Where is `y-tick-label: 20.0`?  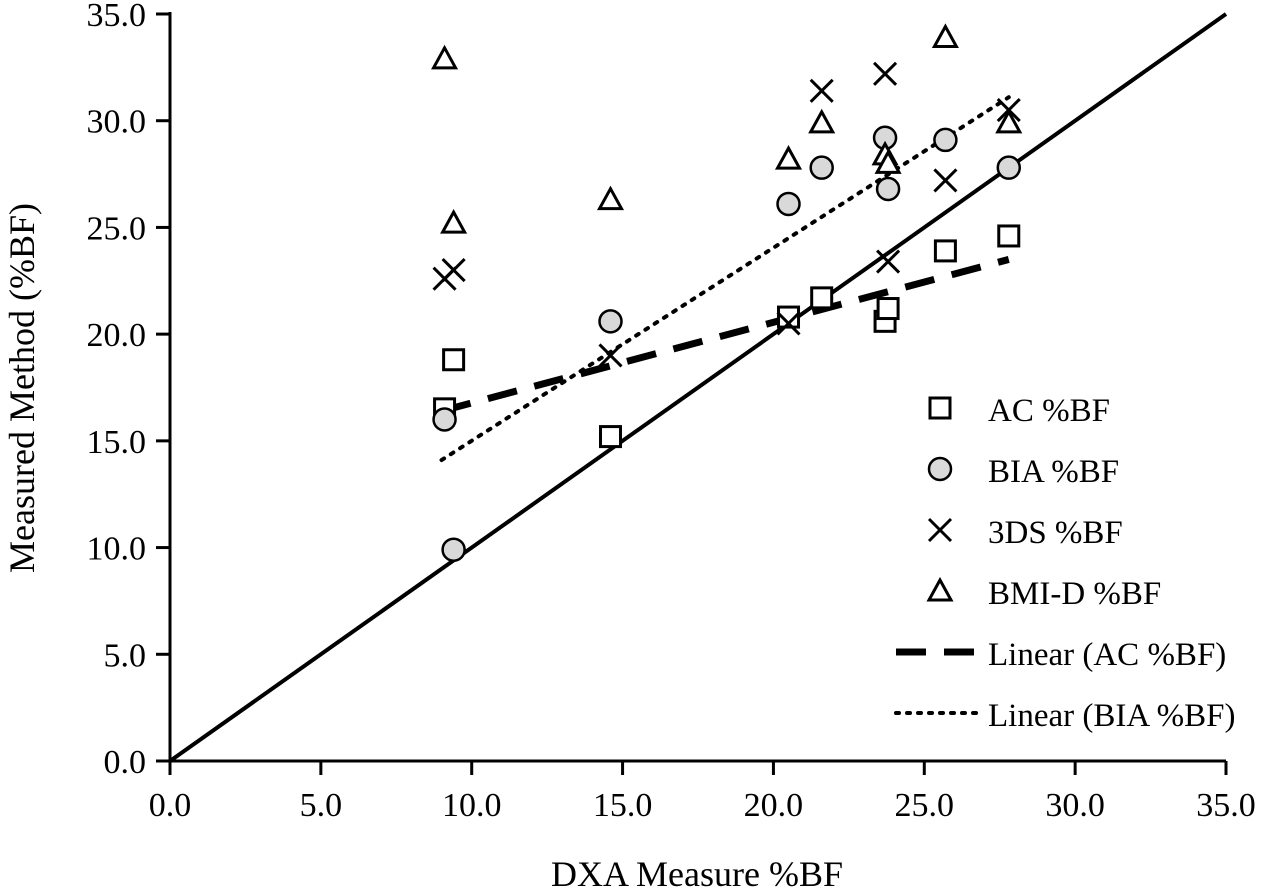 y-tick-label: 20.0 is located at coordinates (117, 335).